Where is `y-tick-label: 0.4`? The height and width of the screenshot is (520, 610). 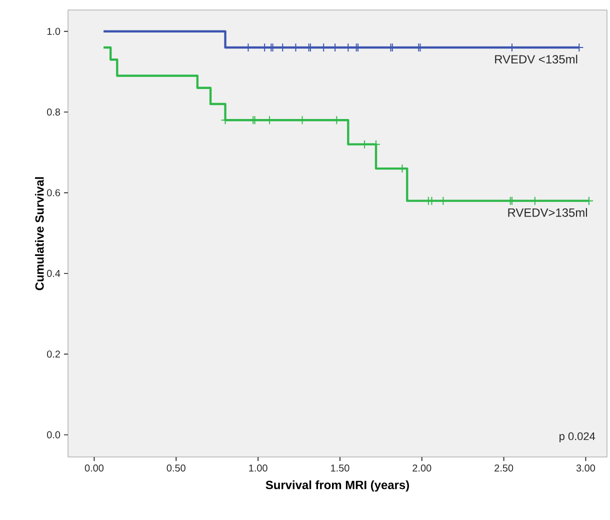
y-tick-label: 0.4 is located at coordinates (53, 273).